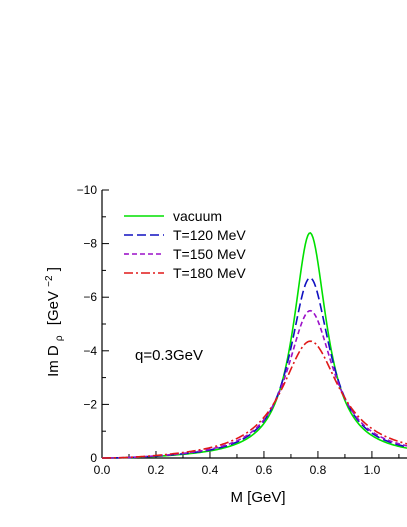 This screenshot has width=407, height=527. What do you see at coordinates (209, 235) in the screenshot?
I see `legend-label-1: T=120 MeV` at bounding box center [209, 235].